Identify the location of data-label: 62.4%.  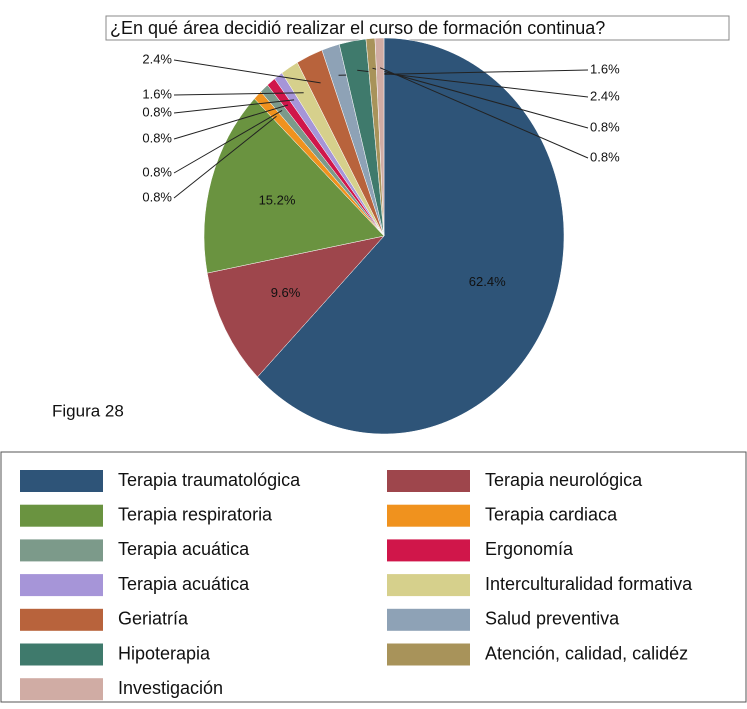
(487, 281).